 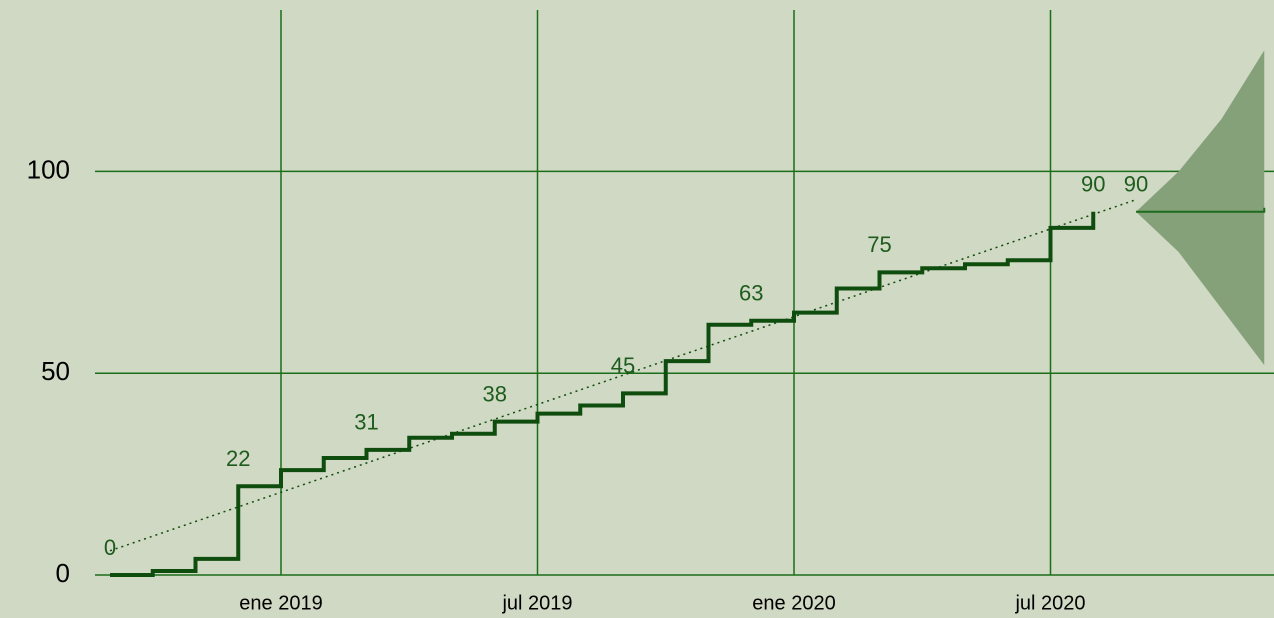 What do you see at coordinates (63, 573) in the screenshot?
I see `y-tick-label: 0` at bounding box center [63, 573].